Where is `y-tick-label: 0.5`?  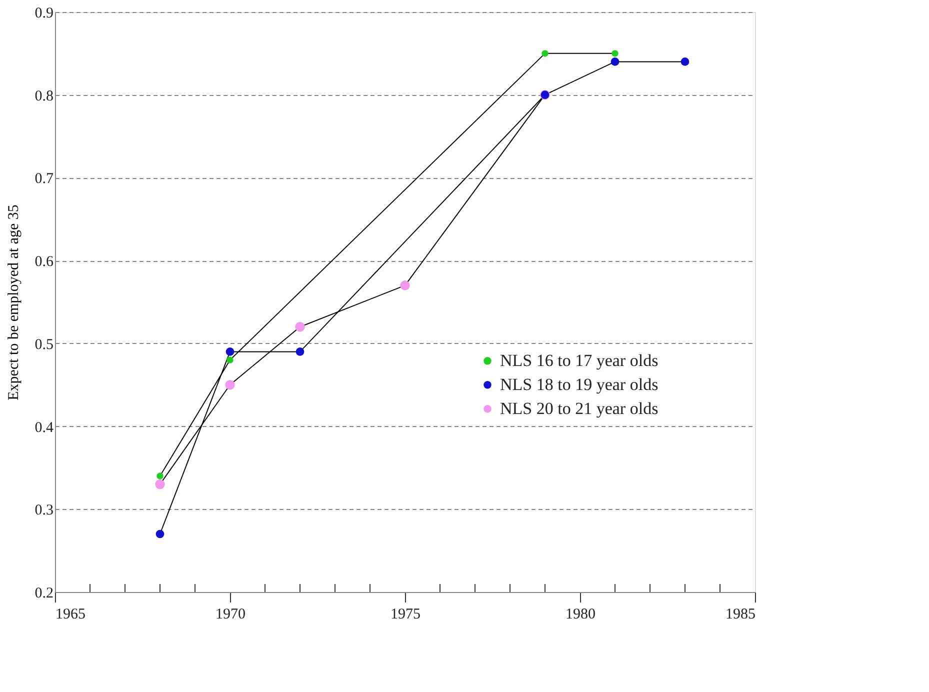 y-tick-label: 0.5 is located at coordinates (44, 344).